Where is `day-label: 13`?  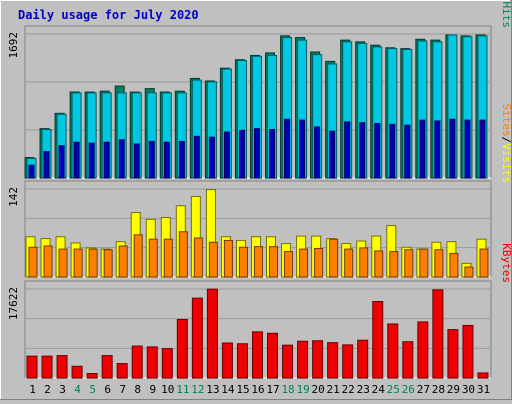
day-label: 13 is located at coordinates (212, 389).